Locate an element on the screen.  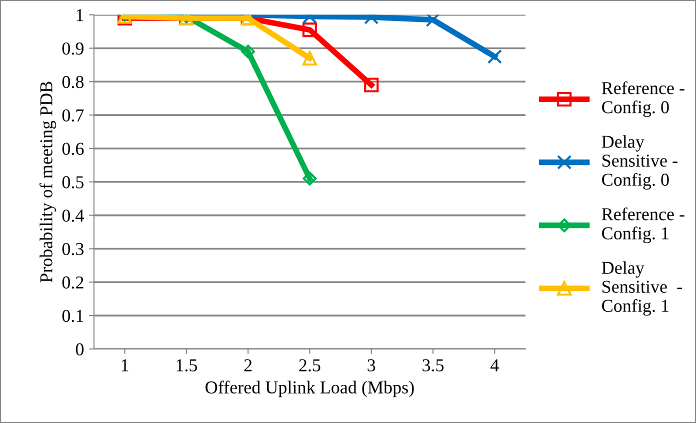
y-tick-label: 0.2 is located at coordinates (73, 282).